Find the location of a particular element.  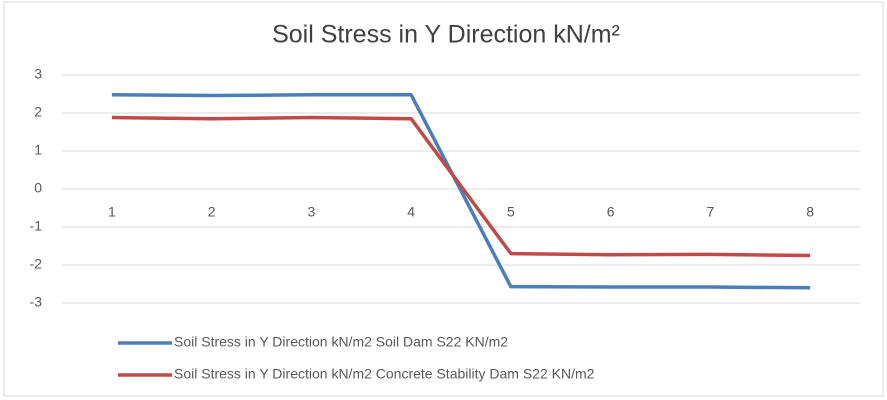

x-tick-label: 5 is located at coordinates (511, 212).